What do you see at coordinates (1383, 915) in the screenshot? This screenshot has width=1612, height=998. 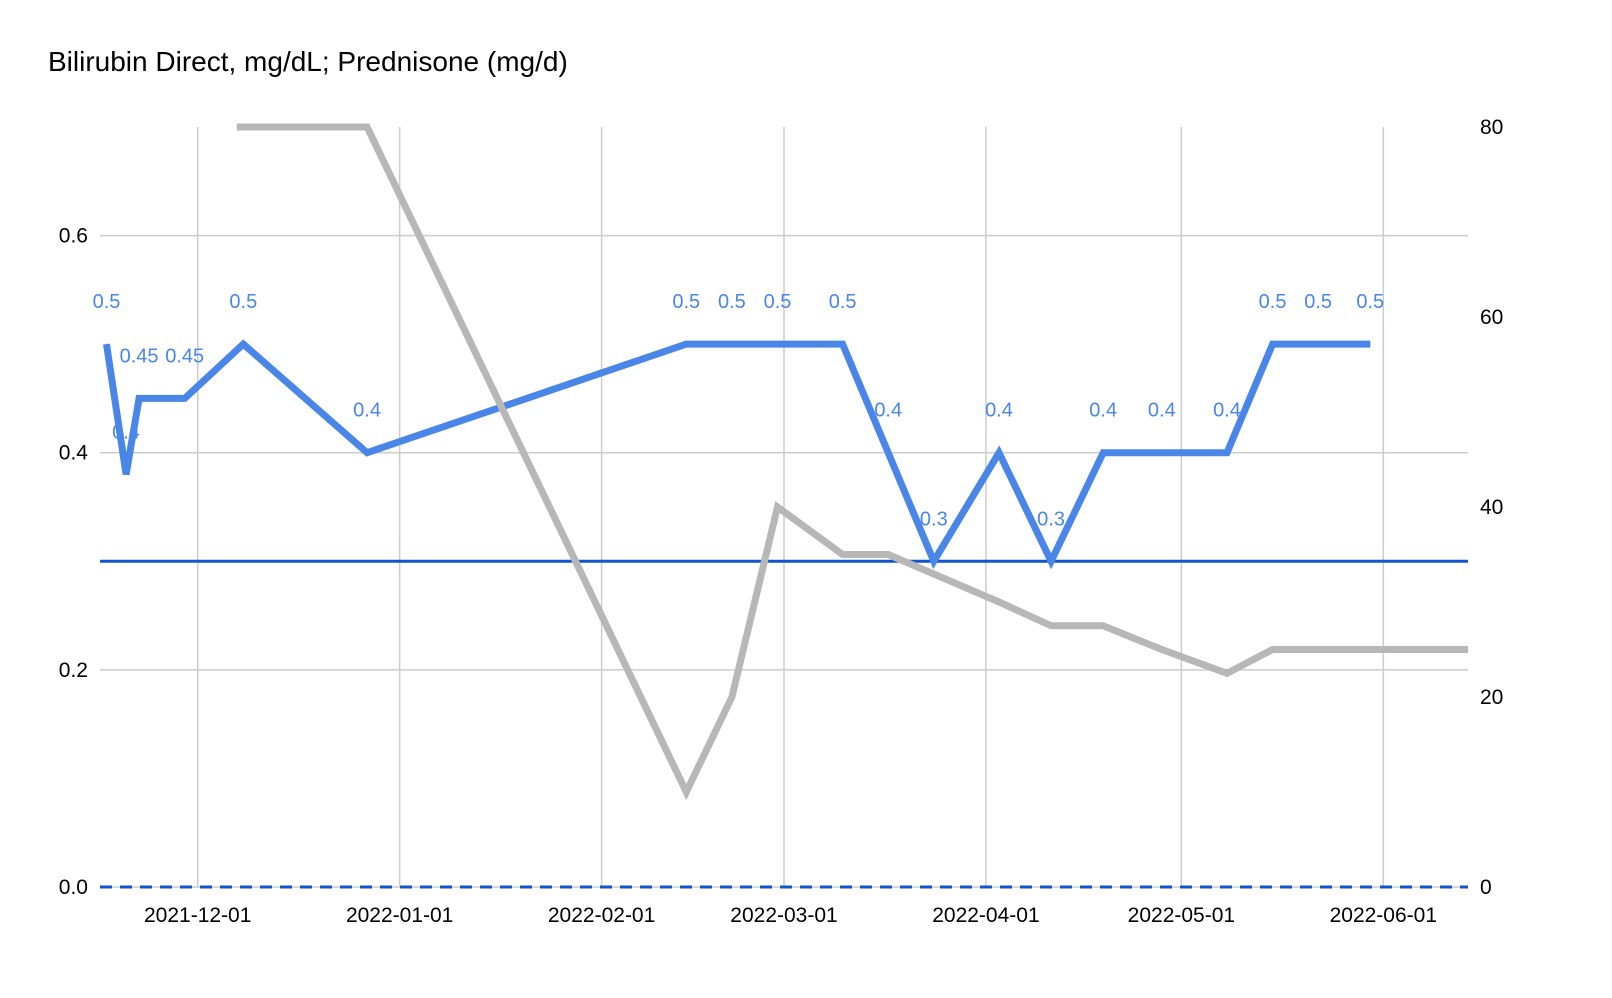 I see `x-tick-label: 2022-06-01` at bounding box center [1383, 915].